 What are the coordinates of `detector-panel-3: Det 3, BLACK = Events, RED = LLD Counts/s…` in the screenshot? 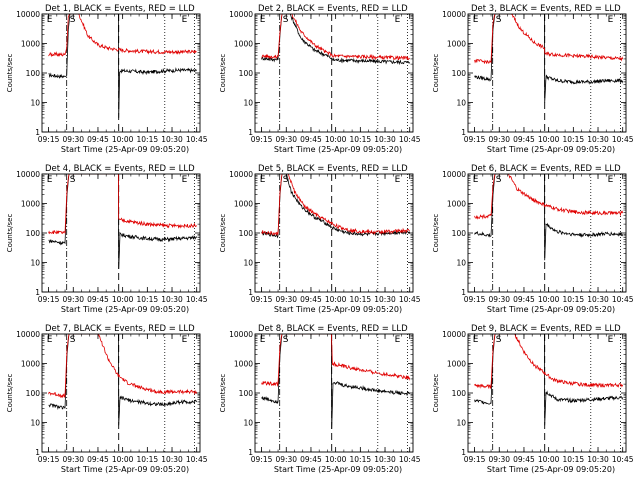 It's located at (533, 79).